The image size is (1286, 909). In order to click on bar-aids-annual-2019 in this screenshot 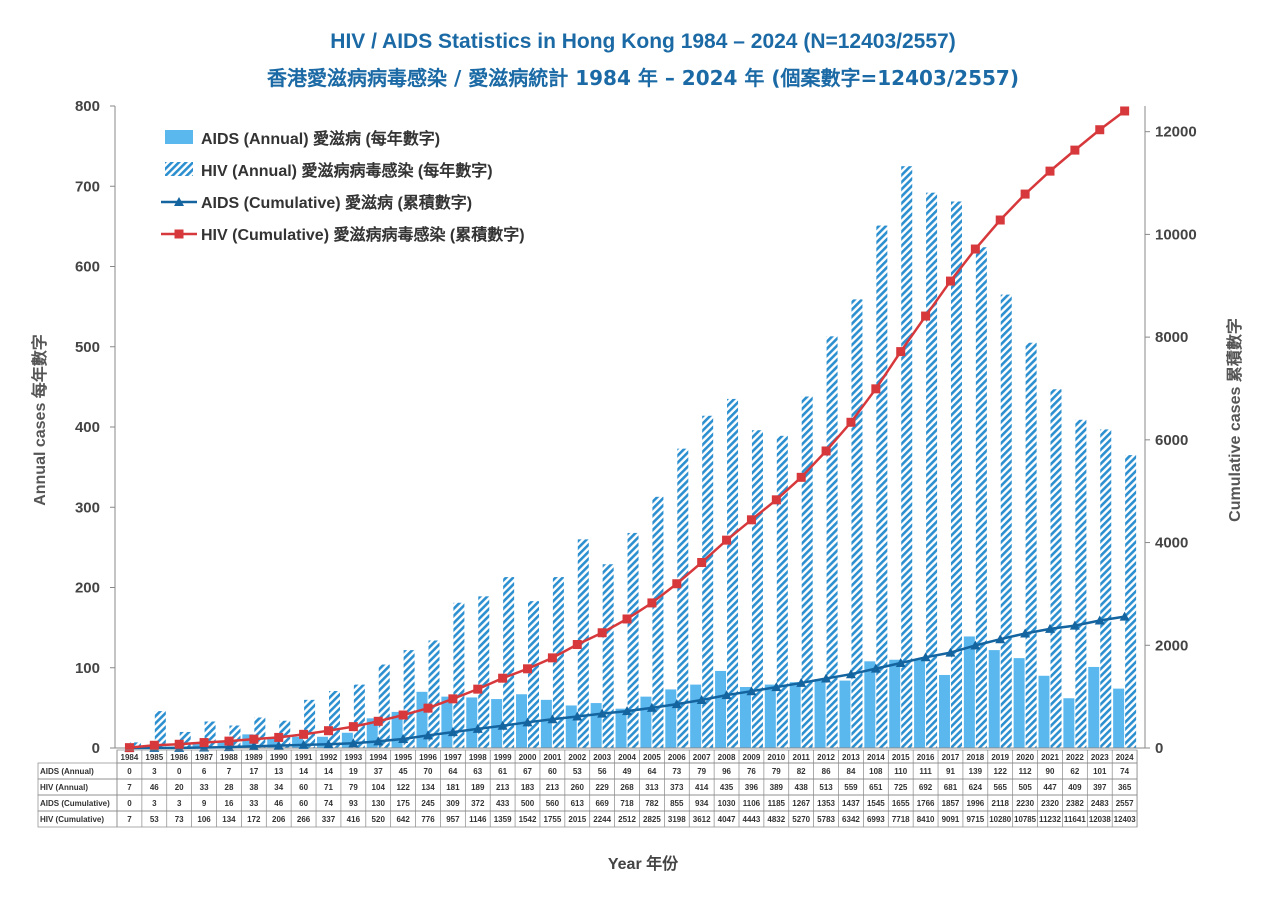, I will do `click(994, 699)`.